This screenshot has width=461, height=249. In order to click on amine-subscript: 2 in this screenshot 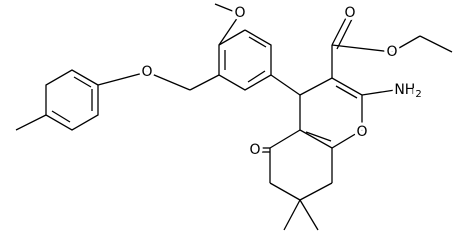, I will do `click(418, 94)`.